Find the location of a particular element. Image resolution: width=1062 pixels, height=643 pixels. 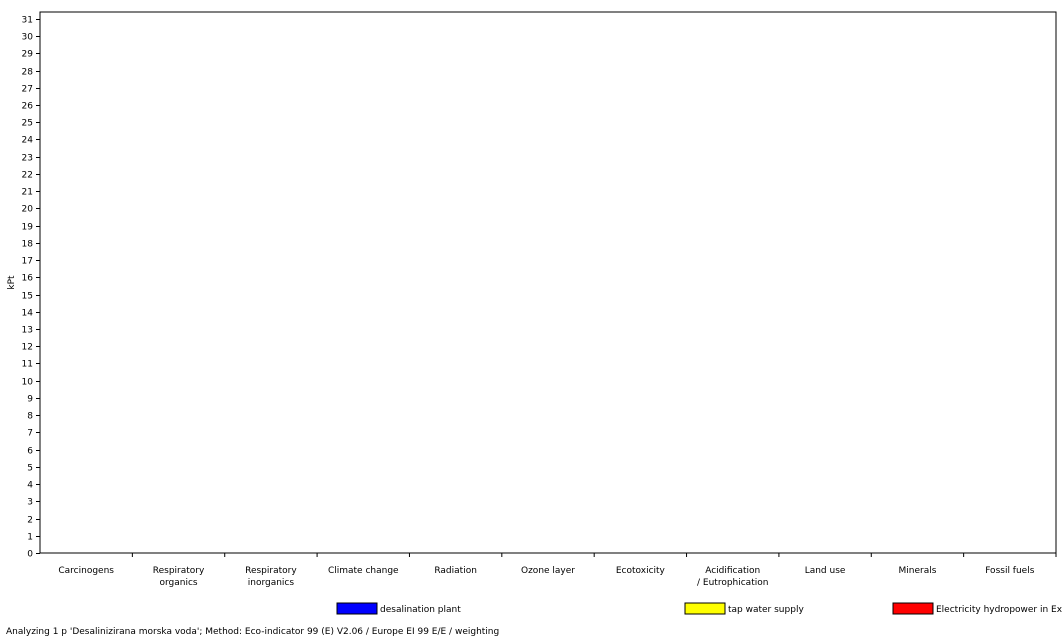

x-category-label: Climate change is located at coordinates (363, 571).